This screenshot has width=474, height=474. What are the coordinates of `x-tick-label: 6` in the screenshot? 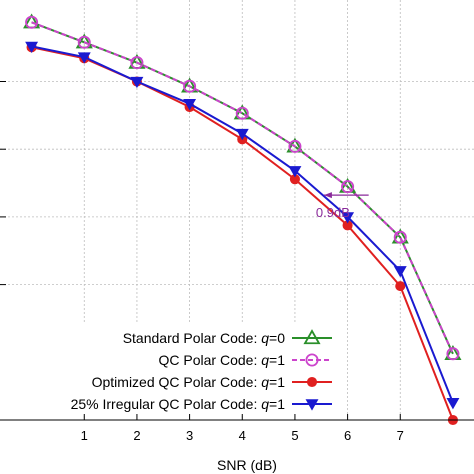 It's located at (347, 435).